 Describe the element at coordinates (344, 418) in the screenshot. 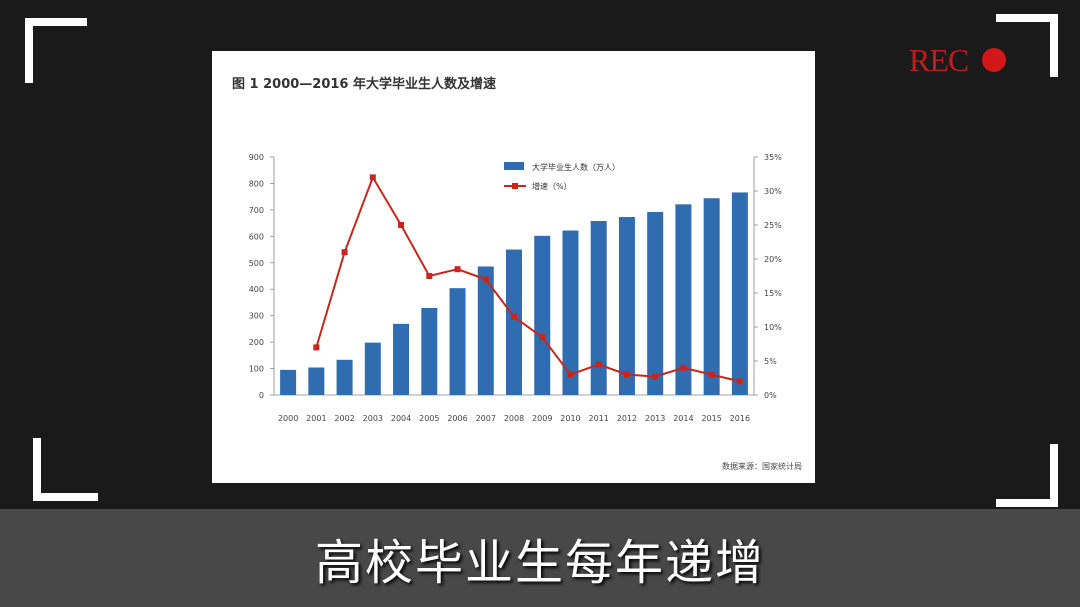

I see `x-tick-label: 2002` at that location.